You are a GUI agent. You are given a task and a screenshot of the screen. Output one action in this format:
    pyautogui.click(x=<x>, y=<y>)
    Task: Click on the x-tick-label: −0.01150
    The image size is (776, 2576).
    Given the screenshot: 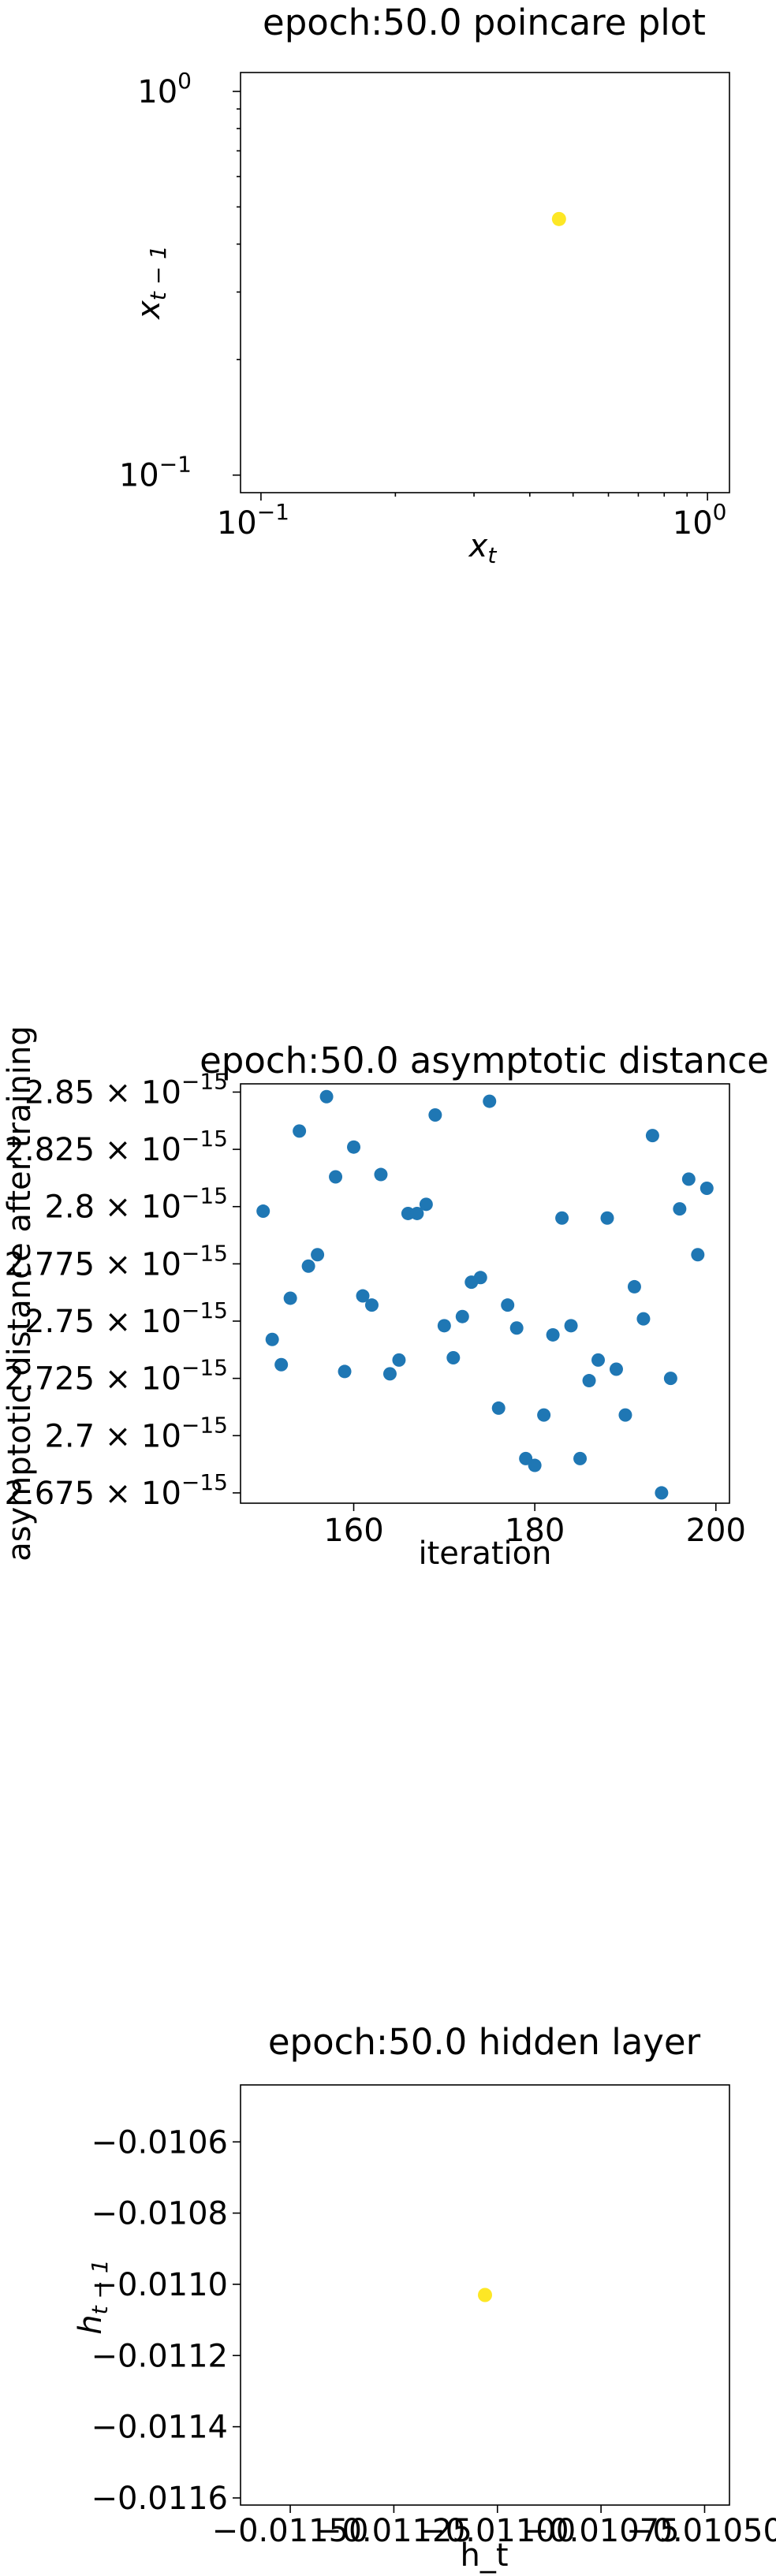 What is the action you would take?
    pyautogui.click(x=290, y=2531)
    